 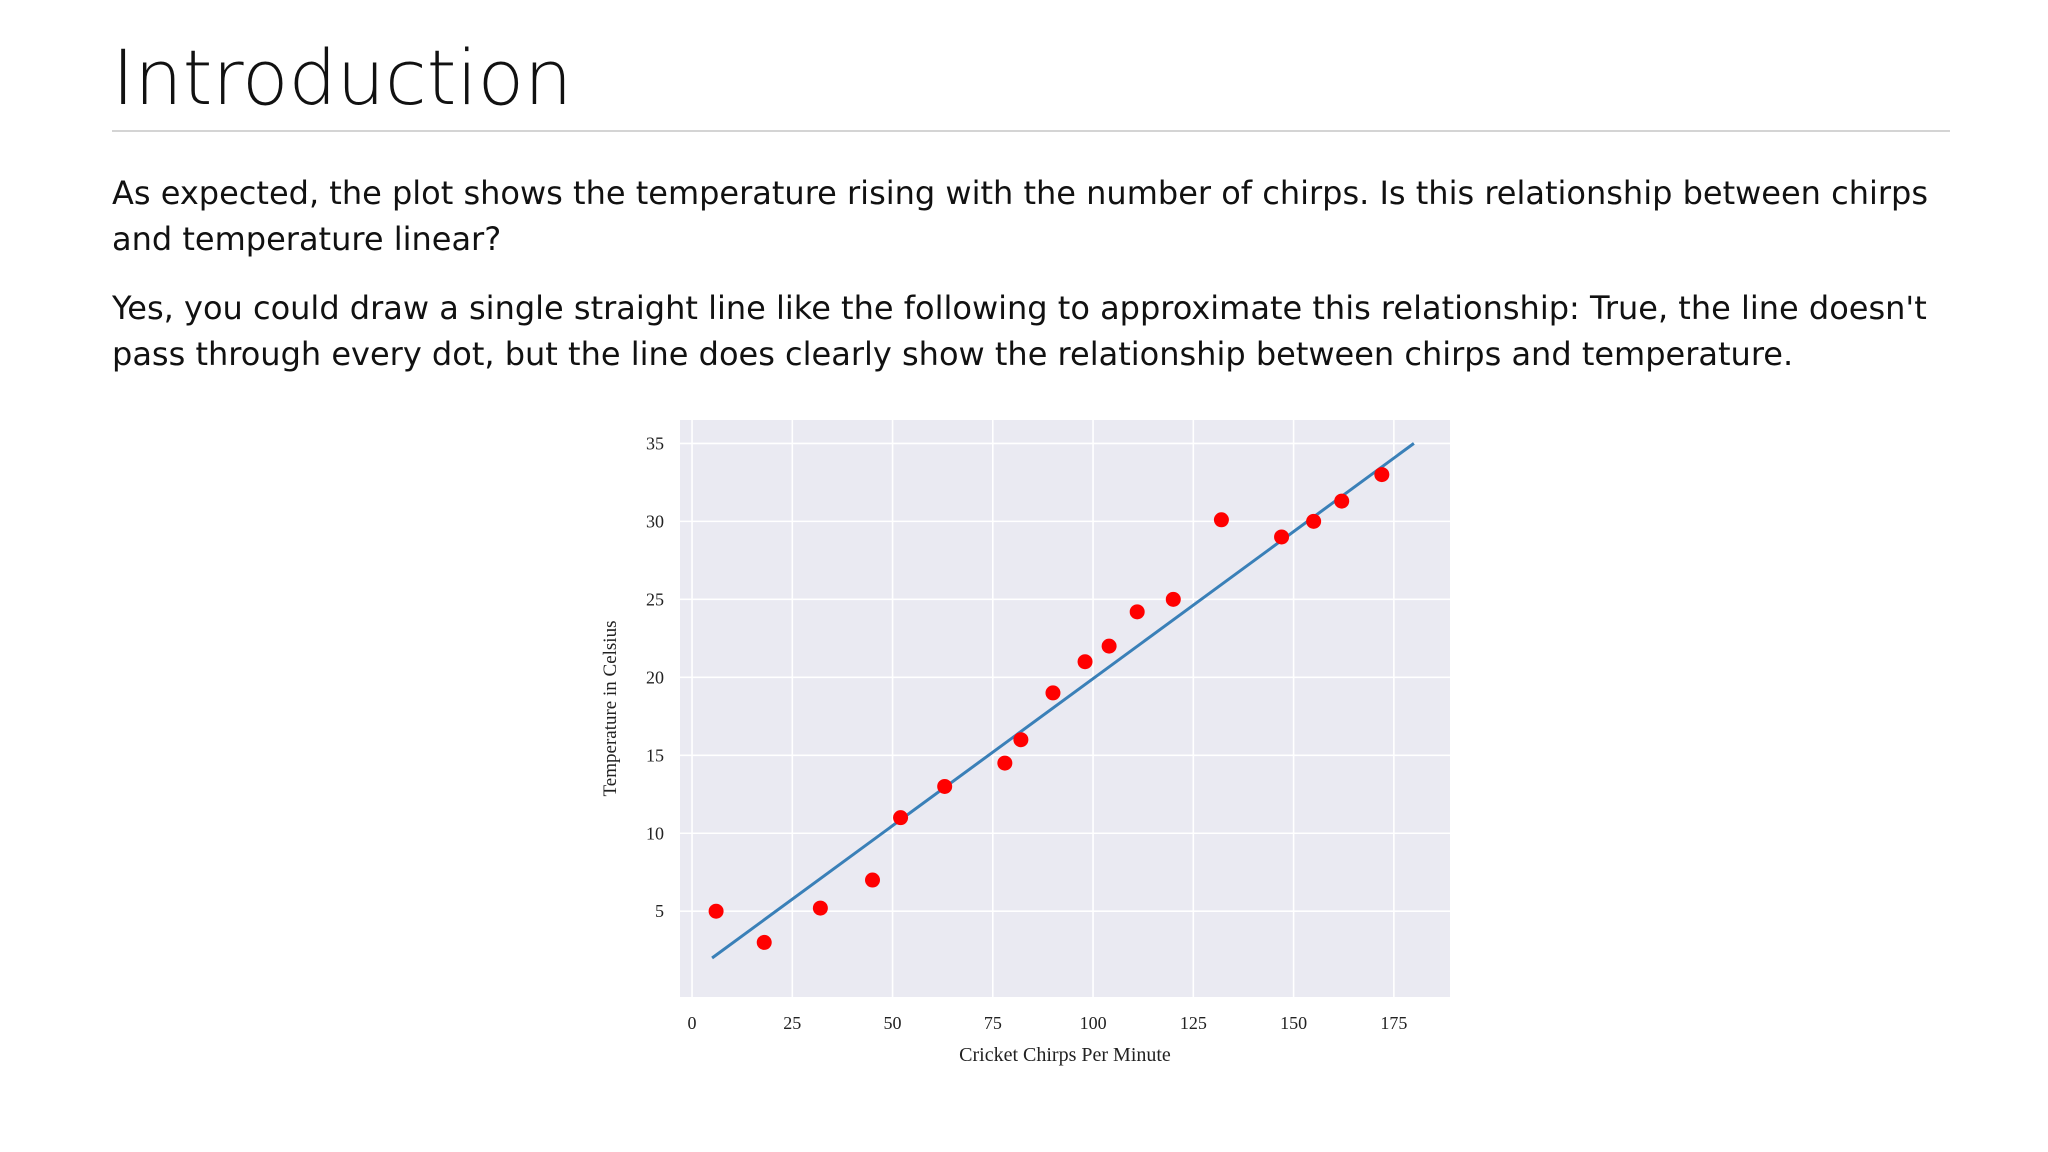 What do you see at coordinates (655, 599) in the screenshot?
I see `y-tick-label: 25` at bounding box center [655, 599].